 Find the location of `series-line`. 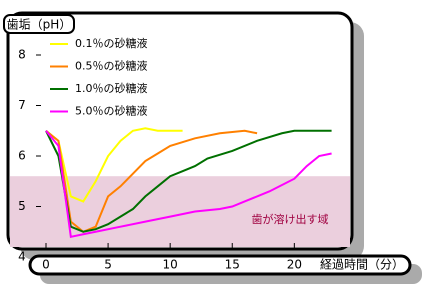

series-line is located at coordinates (114, 165).